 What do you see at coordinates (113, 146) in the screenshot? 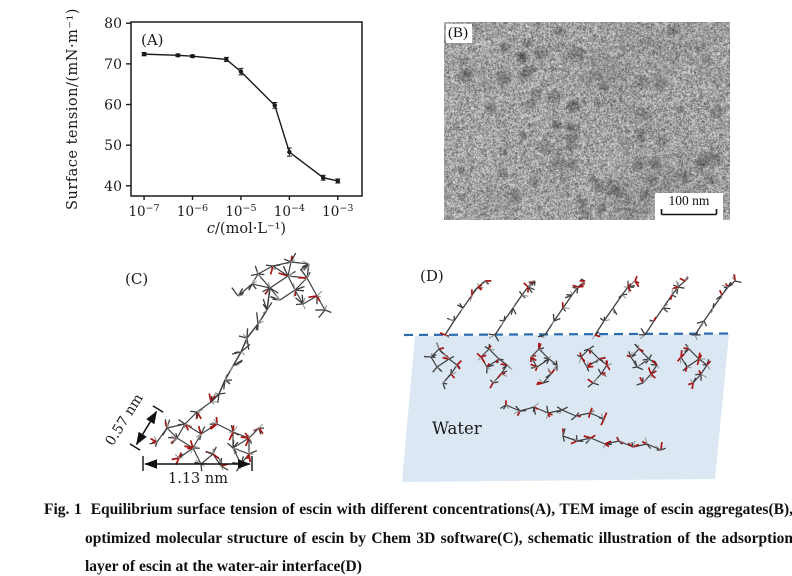
I see `y-tick-label: 50` at bounding box center [113, 146].